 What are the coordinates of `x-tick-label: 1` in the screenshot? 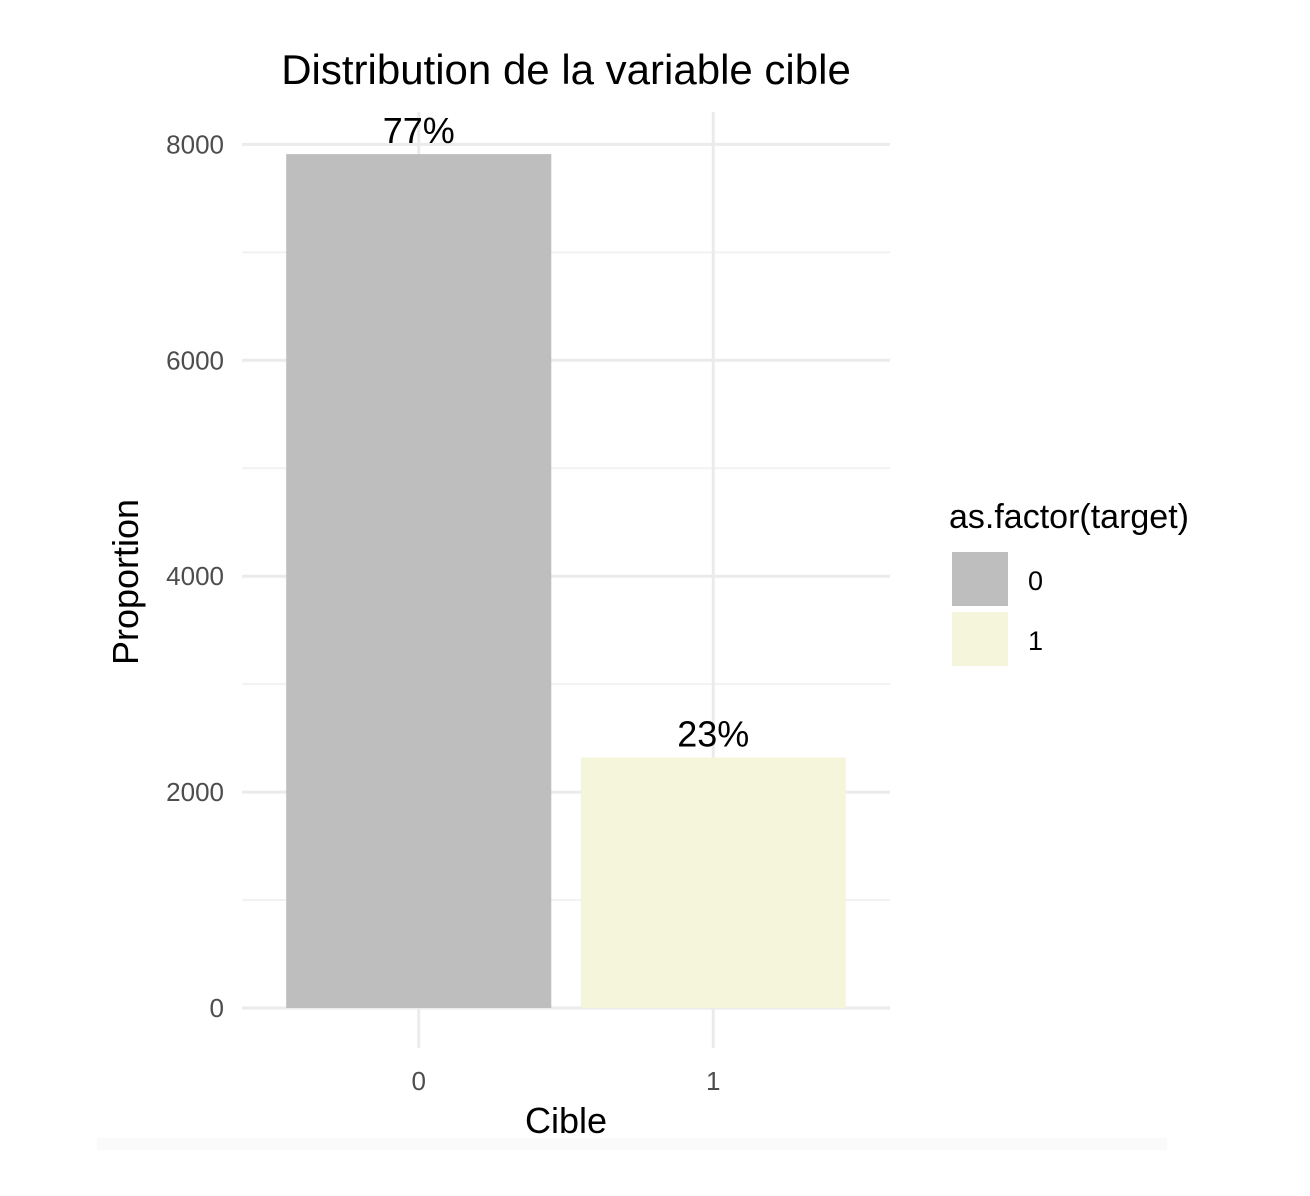 It's located at (713, 1081).